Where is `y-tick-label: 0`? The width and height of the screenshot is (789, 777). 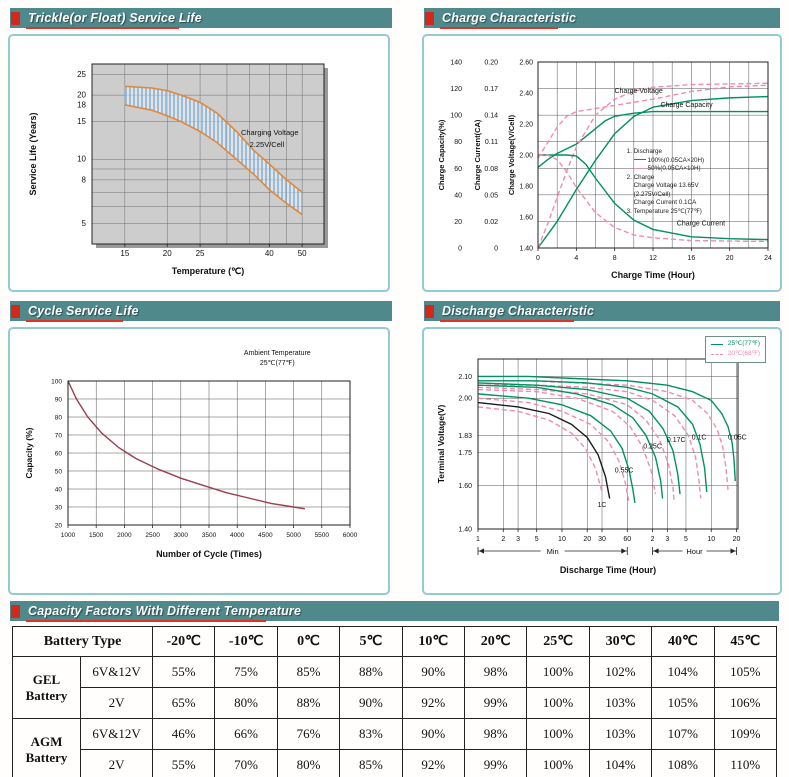 y-tick-label: 0 is located at coordinates (496, 249).